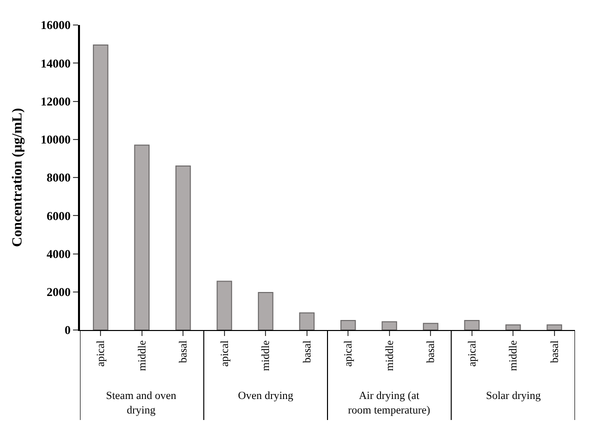 Image resolution: width=595 pixels, height=425 pixels. I want to click on text: Steam and oven drying, so click(141, 403).